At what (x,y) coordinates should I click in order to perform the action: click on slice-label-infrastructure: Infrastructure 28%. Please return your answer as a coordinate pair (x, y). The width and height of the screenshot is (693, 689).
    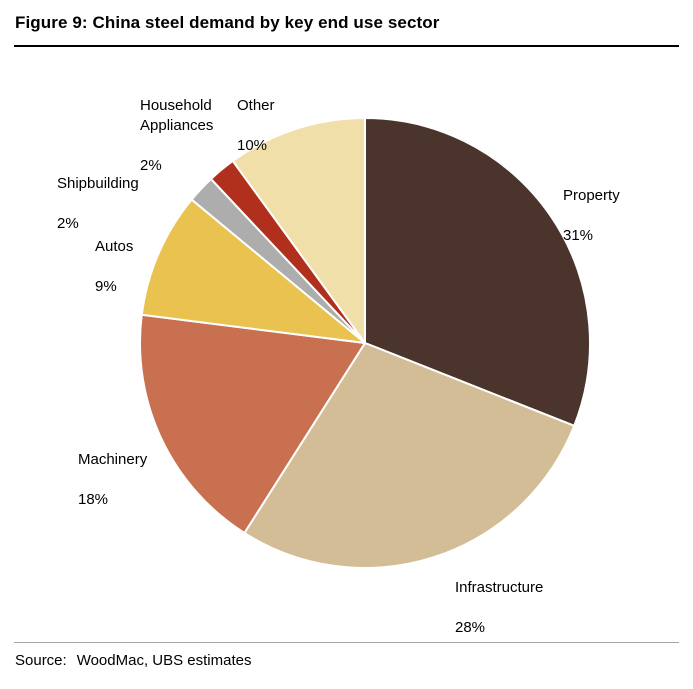
    Looking at the image, I should click on (499, 608).